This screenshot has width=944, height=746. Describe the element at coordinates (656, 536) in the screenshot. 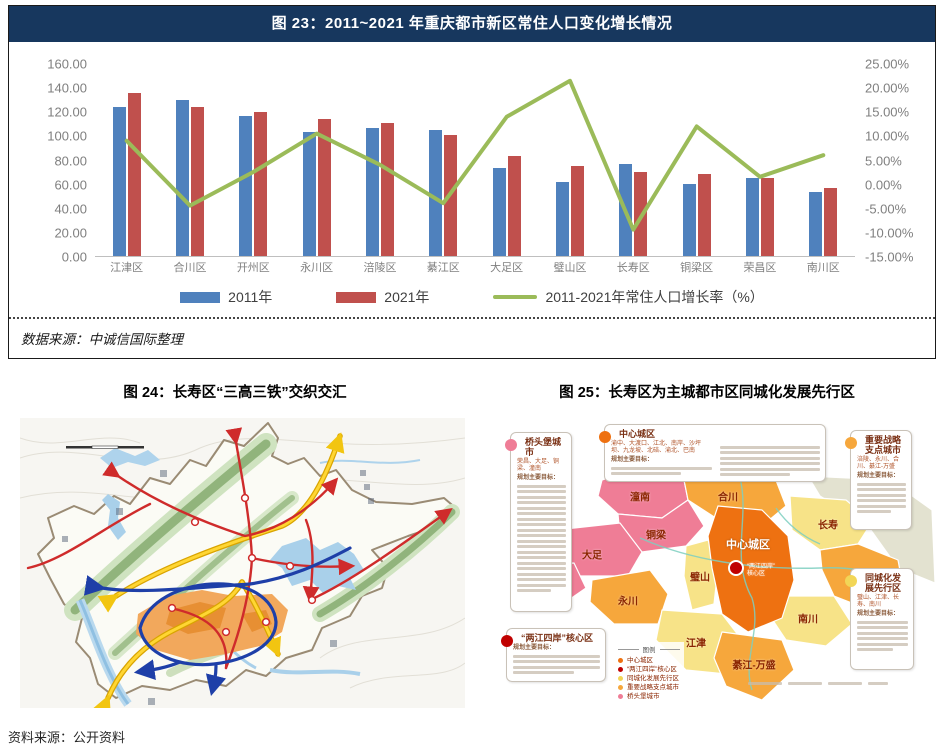

I see `region-label-tongliang: 铜梁` at that location.